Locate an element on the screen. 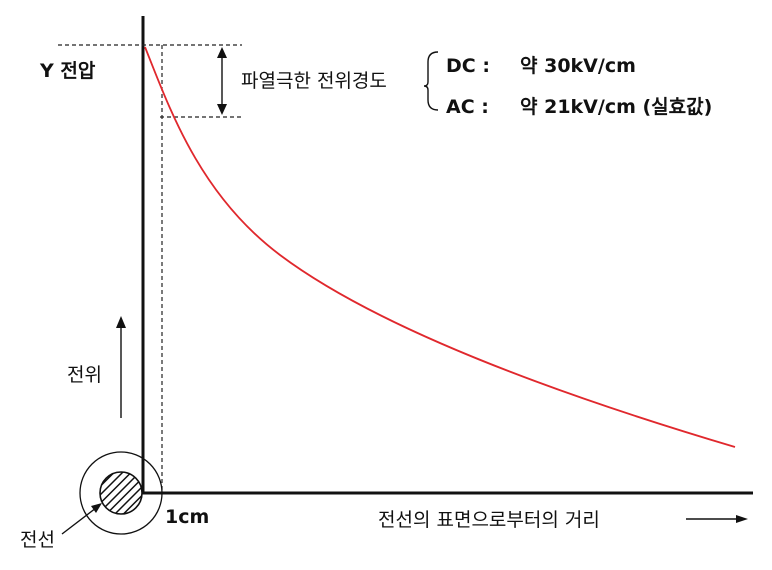 This screenshot has width=772, height=570. x-axis-label: 전선의 표면으로부터의 거리 is located at coordinates (489, 520).